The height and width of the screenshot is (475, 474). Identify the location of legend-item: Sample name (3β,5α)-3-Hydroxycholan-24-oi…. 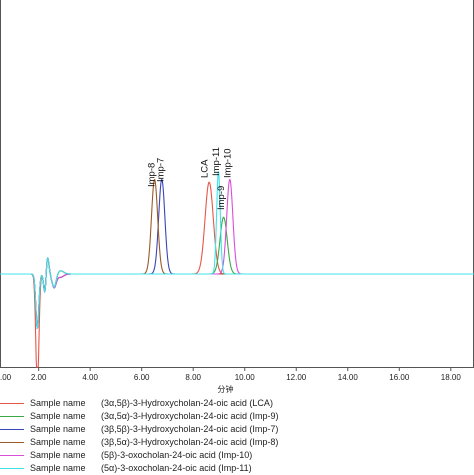
(237, 442).